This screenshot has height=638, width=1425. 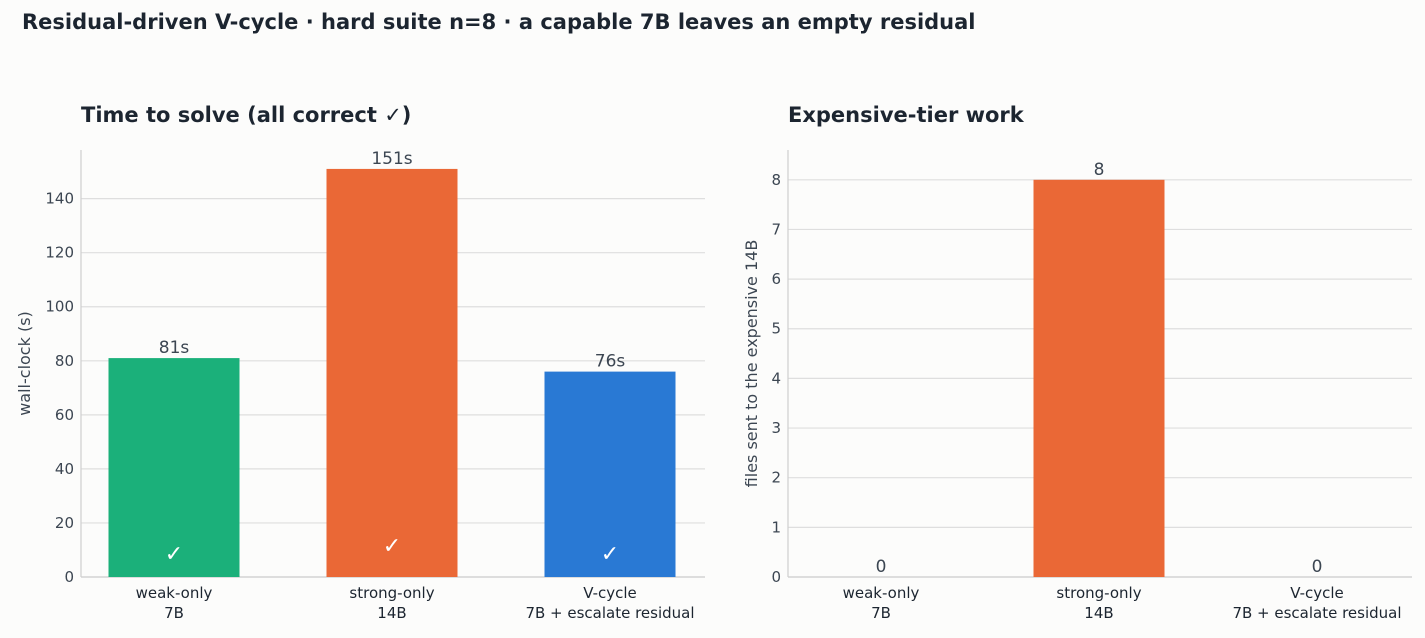 I want to click on y-tick-label: 3, so click(x=776, y=428).